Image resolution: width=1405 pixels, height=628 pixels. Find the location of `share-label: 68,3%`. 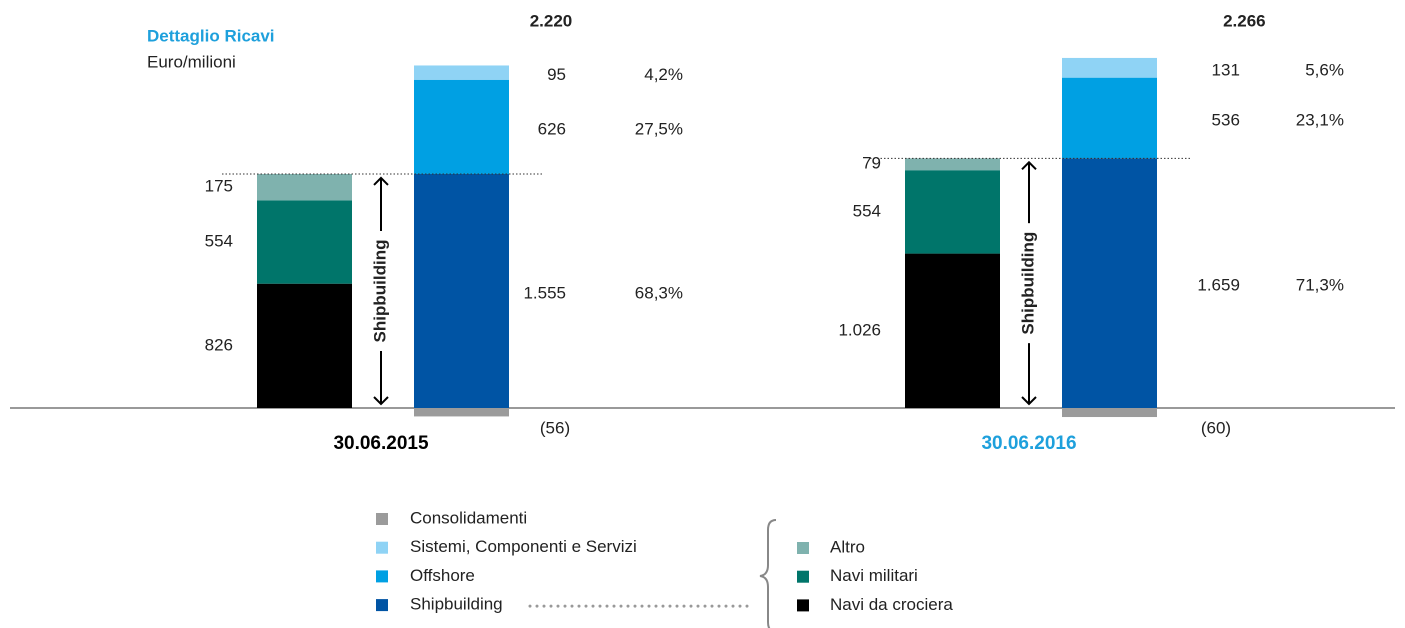

share-label: 68,3% is located at coordinates (659, 292).